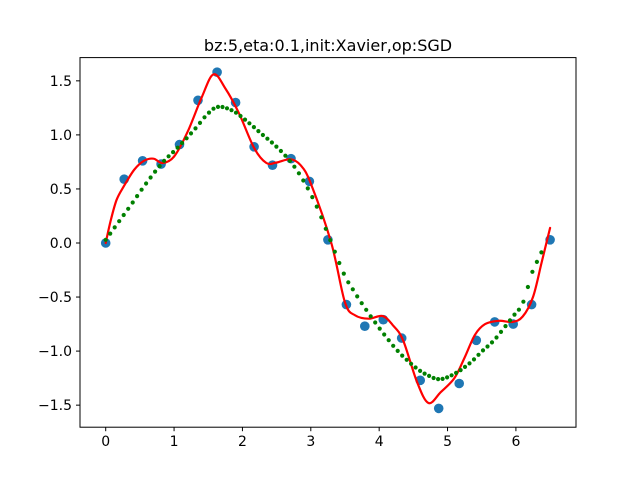 This screenshot has height=480, width=640. What do you see at coordinates (174, 442) in the screenshot?
I see `x-tick-label: 1` at bounding box center [174, 442].